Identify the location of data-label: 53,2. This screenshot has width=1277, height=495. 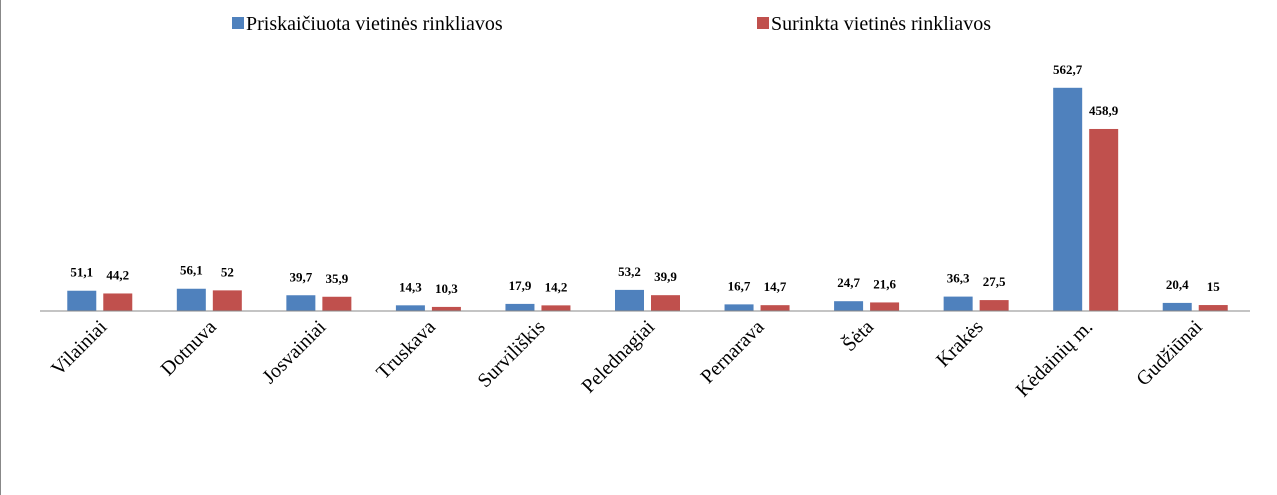
(629, 271).